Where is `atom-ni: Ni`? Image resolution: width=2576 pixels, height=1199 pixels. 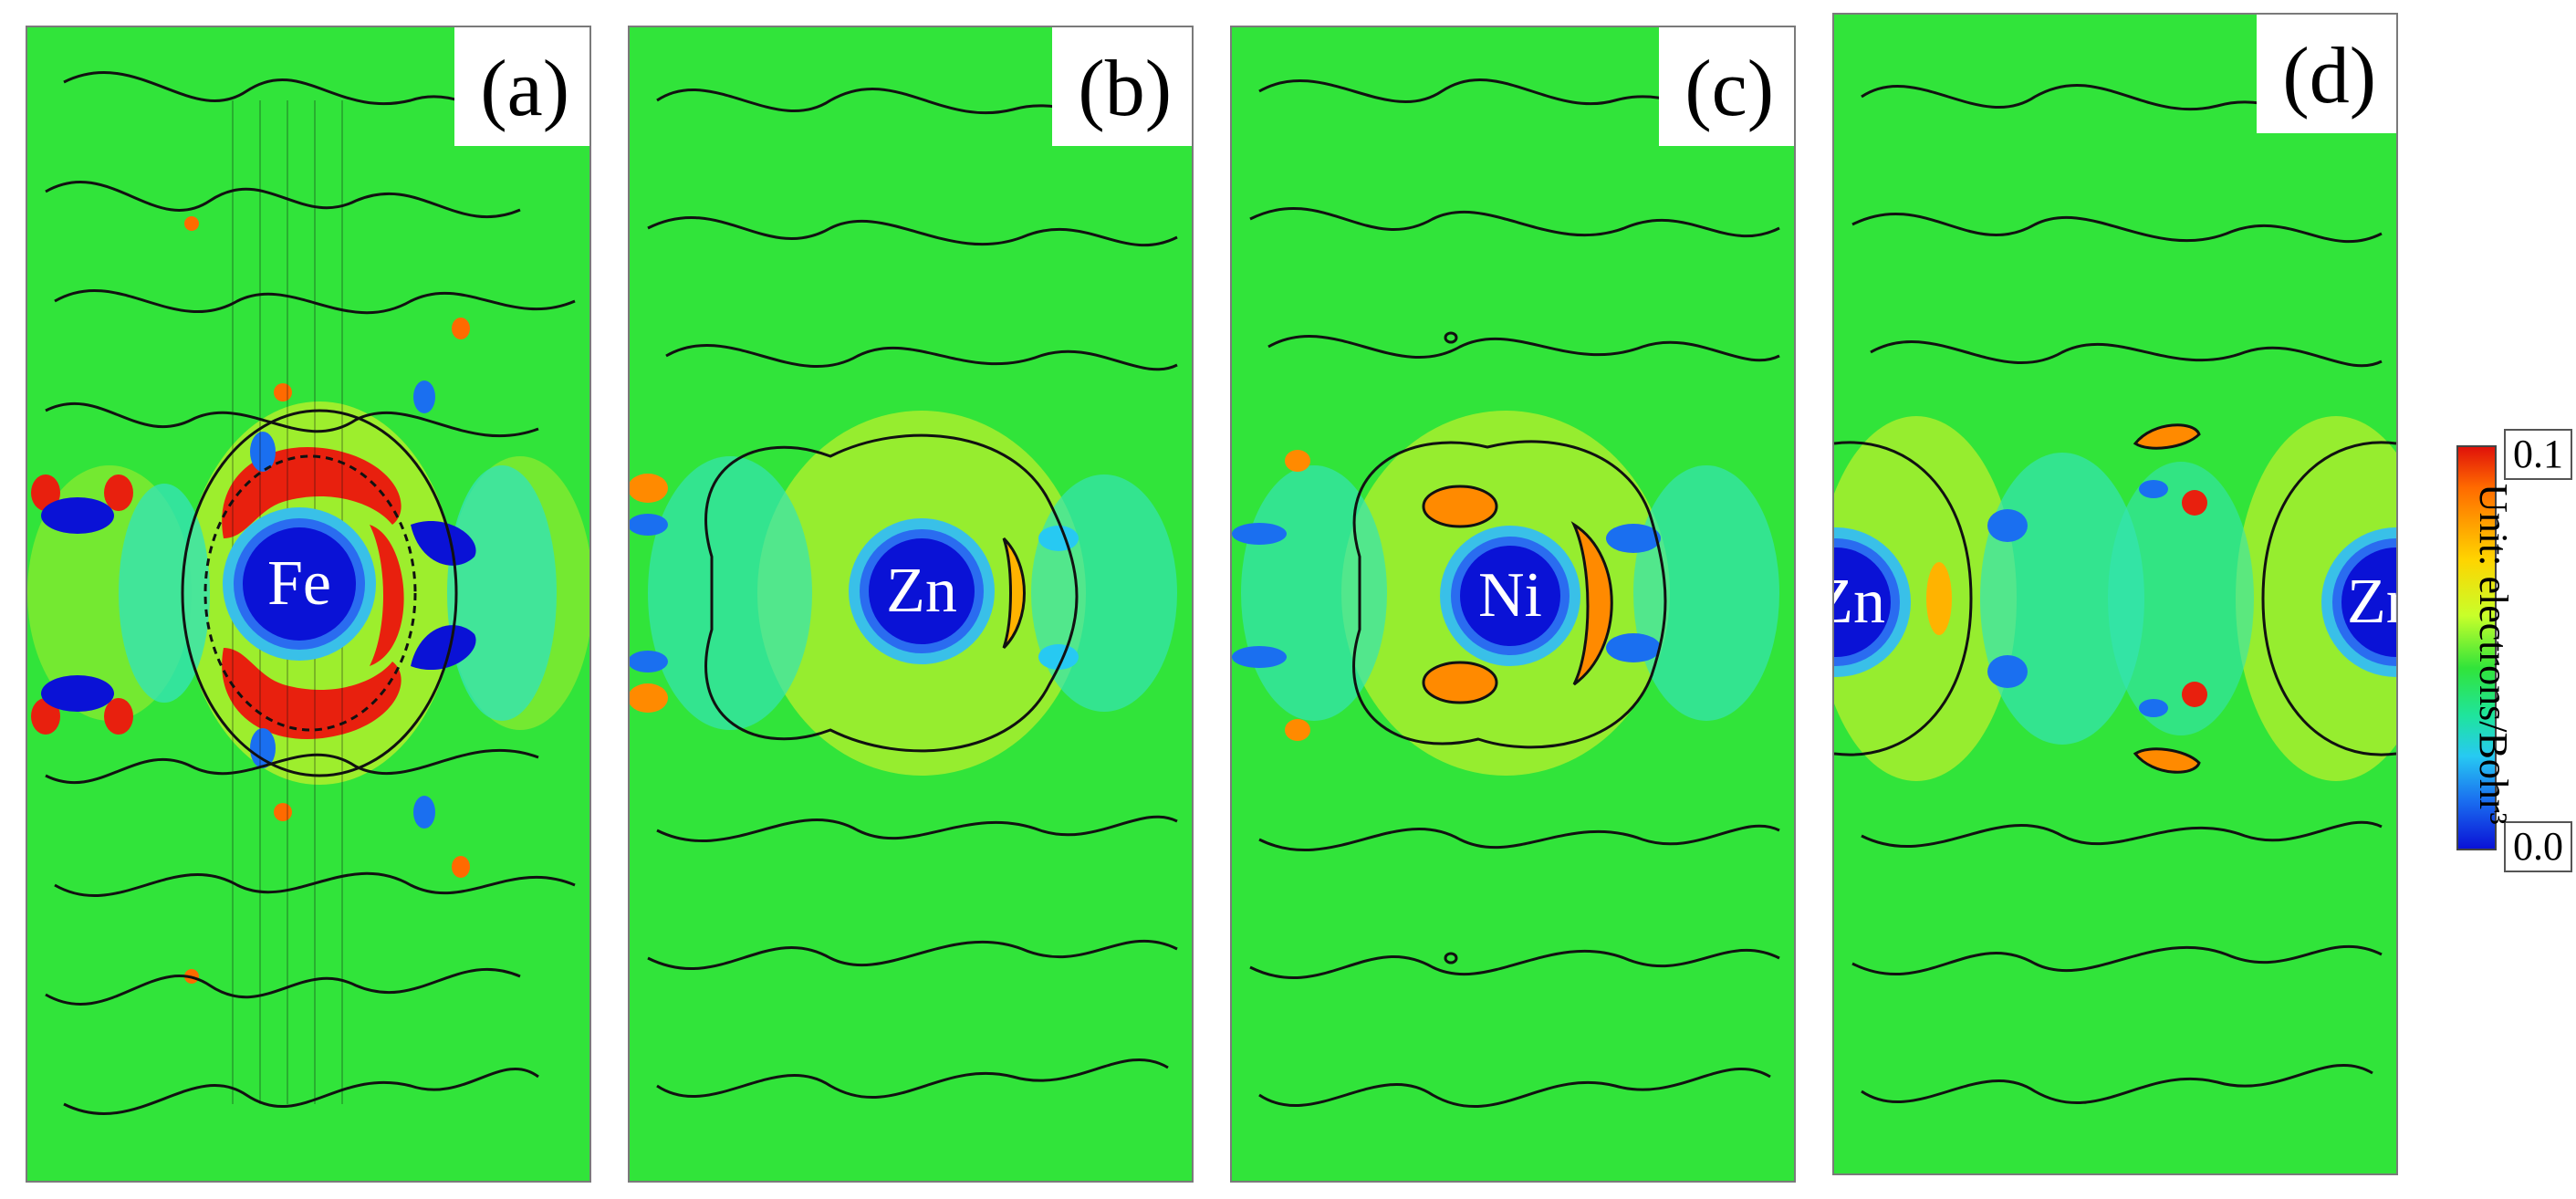
atom-ni: Ni is located at coordinates (1510, 596).